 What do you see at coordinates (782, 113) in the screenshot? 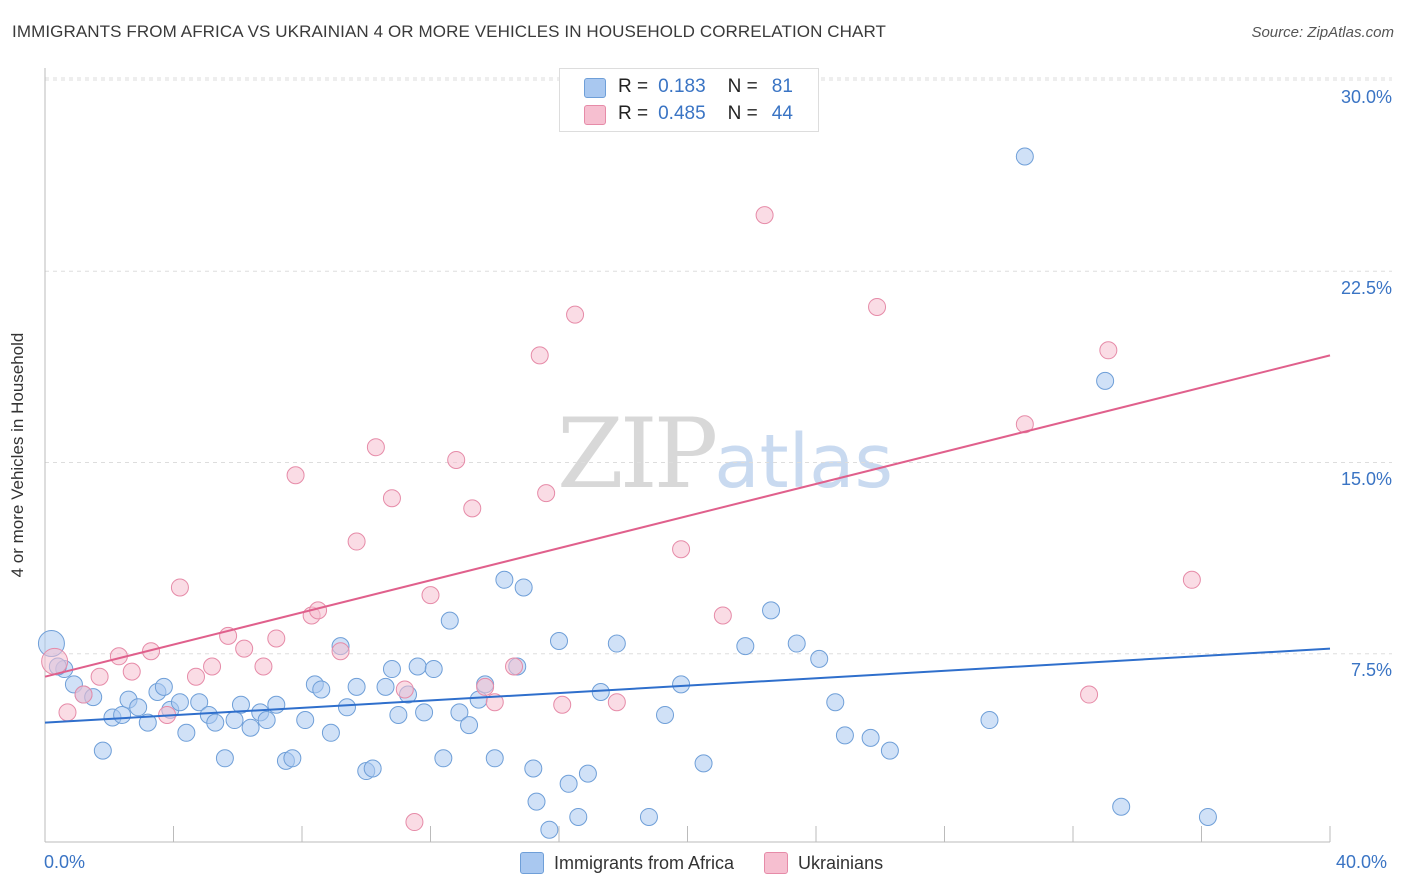
I see `n-value: 44` at bounding box center [782, 113].